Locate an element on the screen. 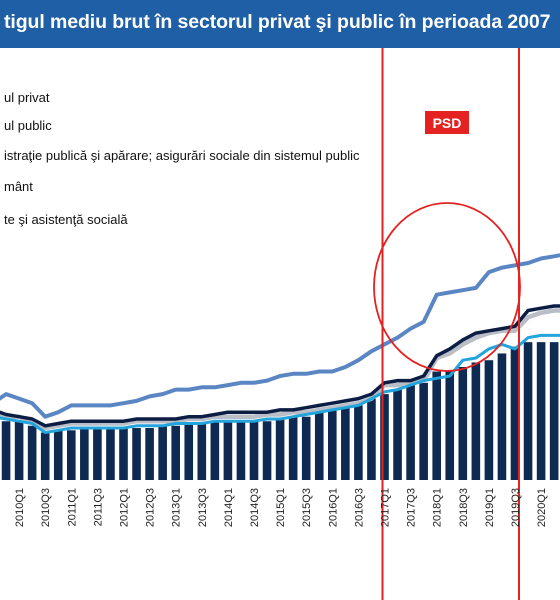  legend-entry-2: ul public is located at coordinates (28, 125).